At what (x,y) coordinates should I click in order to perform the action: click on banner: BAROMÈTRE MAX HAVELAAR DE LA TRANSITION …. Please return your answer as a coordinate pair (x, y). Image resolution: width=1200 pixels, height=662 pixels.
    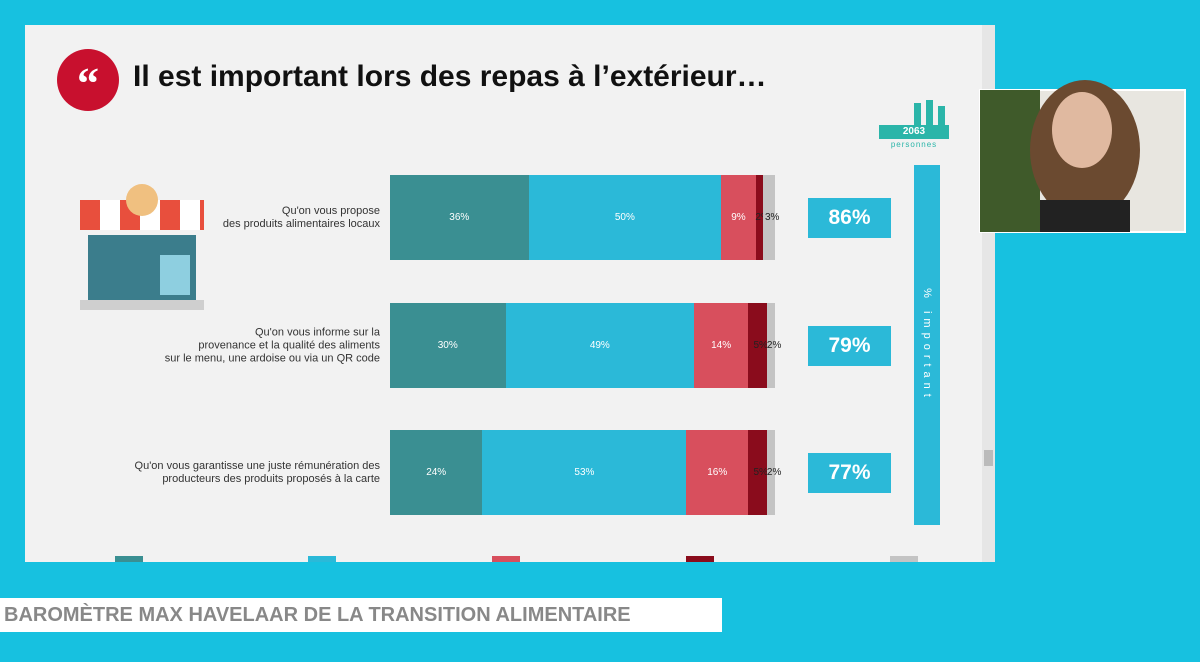
    Looking at the image, I should click on (361, 615).